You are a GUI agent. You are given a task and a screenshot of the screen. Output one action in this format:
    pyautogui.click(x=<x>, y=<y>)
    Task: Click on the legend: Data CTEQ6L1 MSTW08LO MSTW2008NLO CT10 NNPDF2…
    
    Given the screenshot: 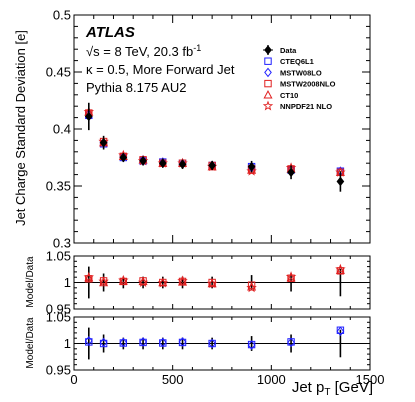 What is the action you would take?
    pyautogui.click(x=299, y=78)
    